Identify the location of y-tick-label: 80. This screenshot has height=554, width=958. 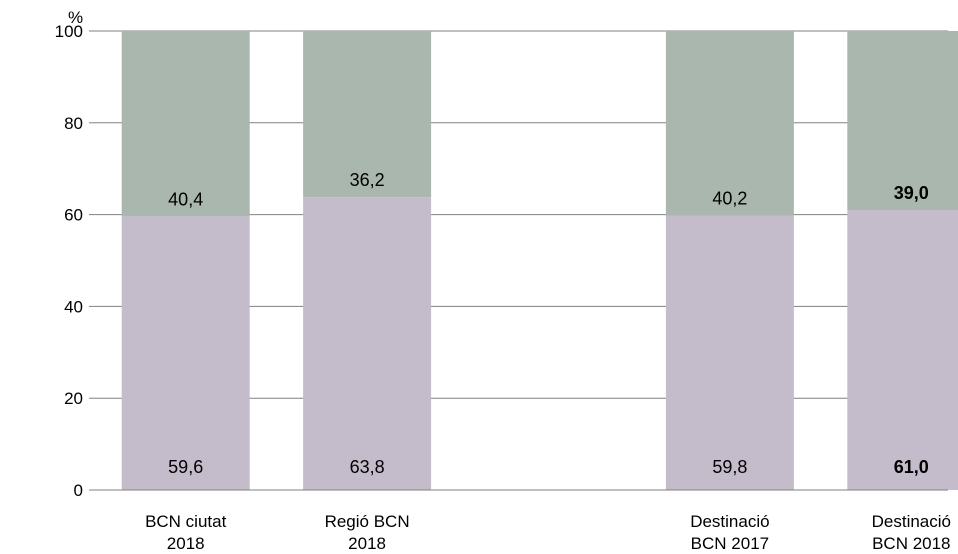
(73, 123).